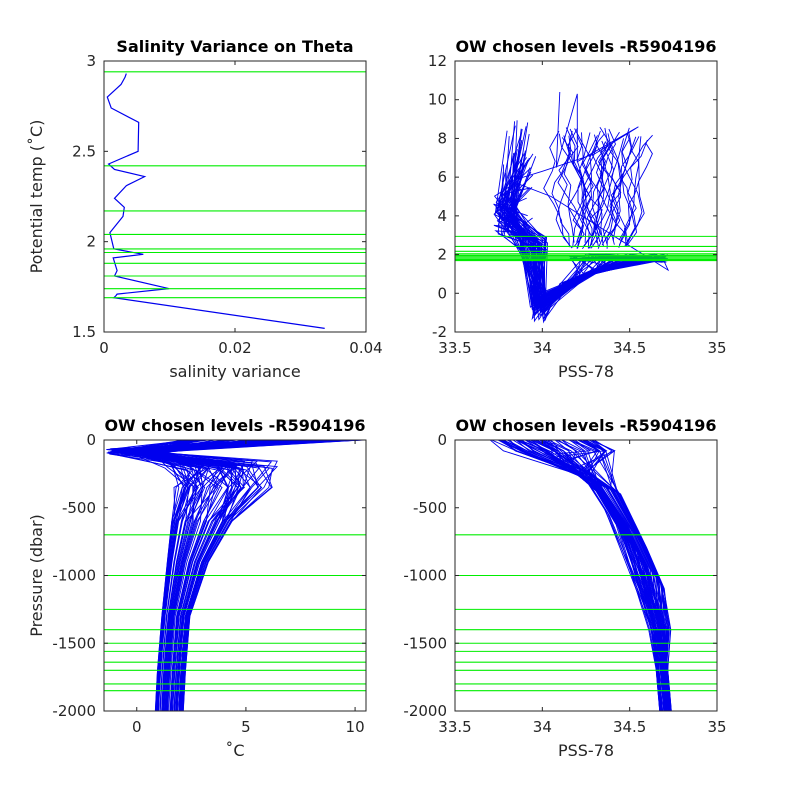 The height and width of the screenshot is (800, 800). What do you see at coordinates (234, 750) in the screenshot?
I see `x-axis-label: ˚C` at bounding box center [234, 750].